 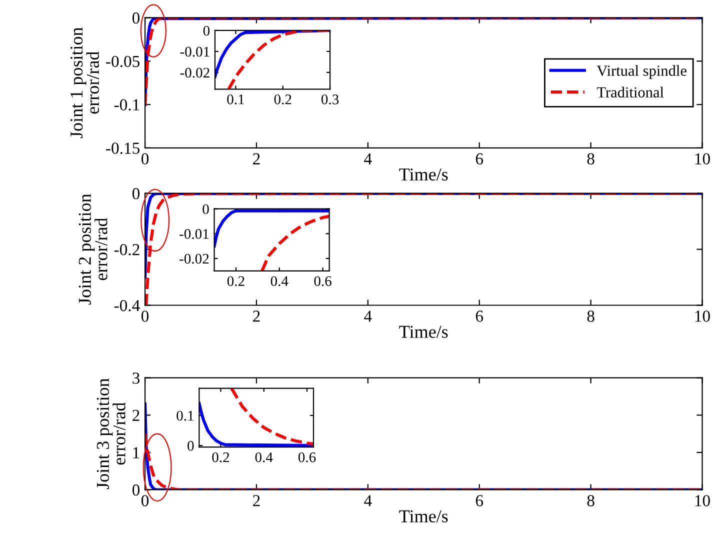 What do you see at coordinates (123, 62) in the screenshot?
I see `y-tick-label: -0.05` at bounding box center [123, 62].